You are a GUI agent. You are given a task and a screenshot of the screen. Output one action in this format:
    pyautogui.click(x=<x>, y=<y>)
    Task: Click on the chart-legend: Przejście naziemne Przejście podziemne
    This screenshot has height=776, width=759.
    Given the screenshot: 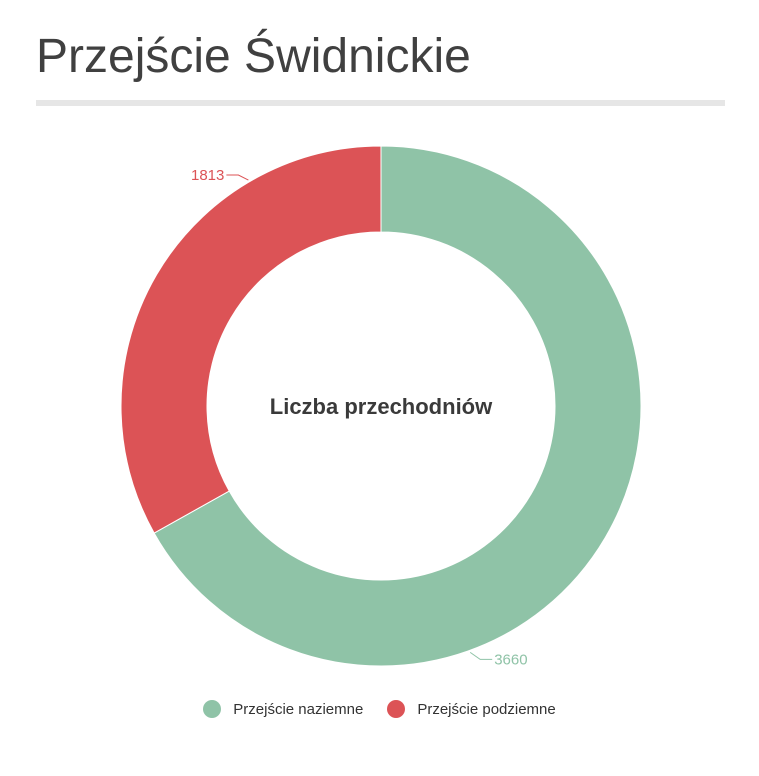 What is the action you would take?
    pyautogui.click(x=379, y=709)
    